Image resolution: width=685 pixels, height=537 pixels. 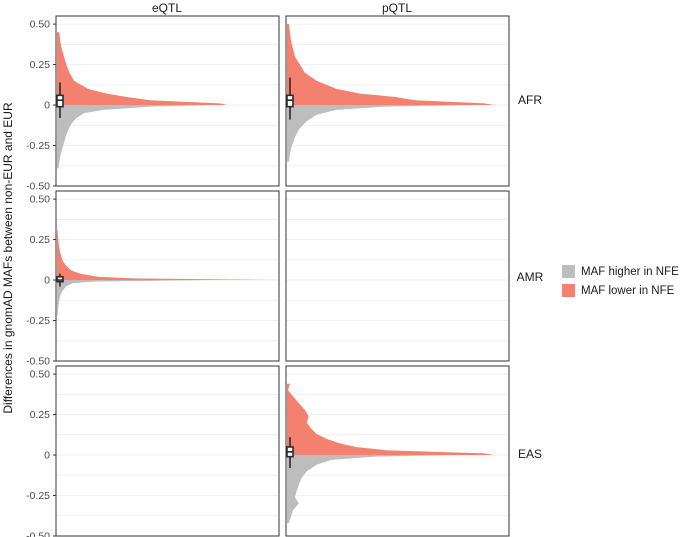 What do you see at coordinates (530, 277) in the screenshot?
I see `row-label-amr: AMR` at bounding box center [530, 277].